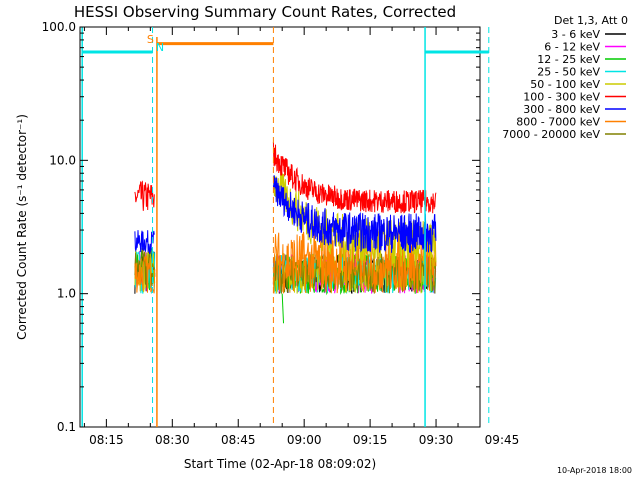 This screenshot has height=480, width=640. I want to click on y-tick-label: 10.0, so click(62, 160).